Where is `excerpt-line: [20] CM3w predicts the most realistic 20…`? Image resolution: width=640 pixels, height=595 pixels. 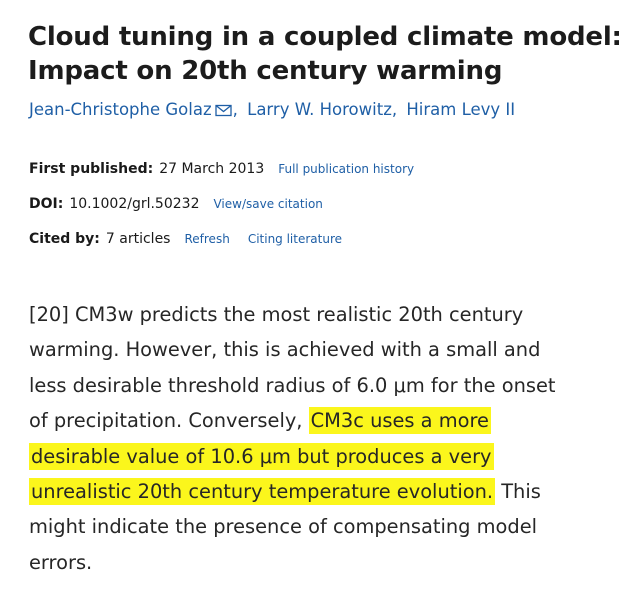
excerpt-line: [20] CM3w predicts the most realistic 20… is located at coordinates (276, 314).